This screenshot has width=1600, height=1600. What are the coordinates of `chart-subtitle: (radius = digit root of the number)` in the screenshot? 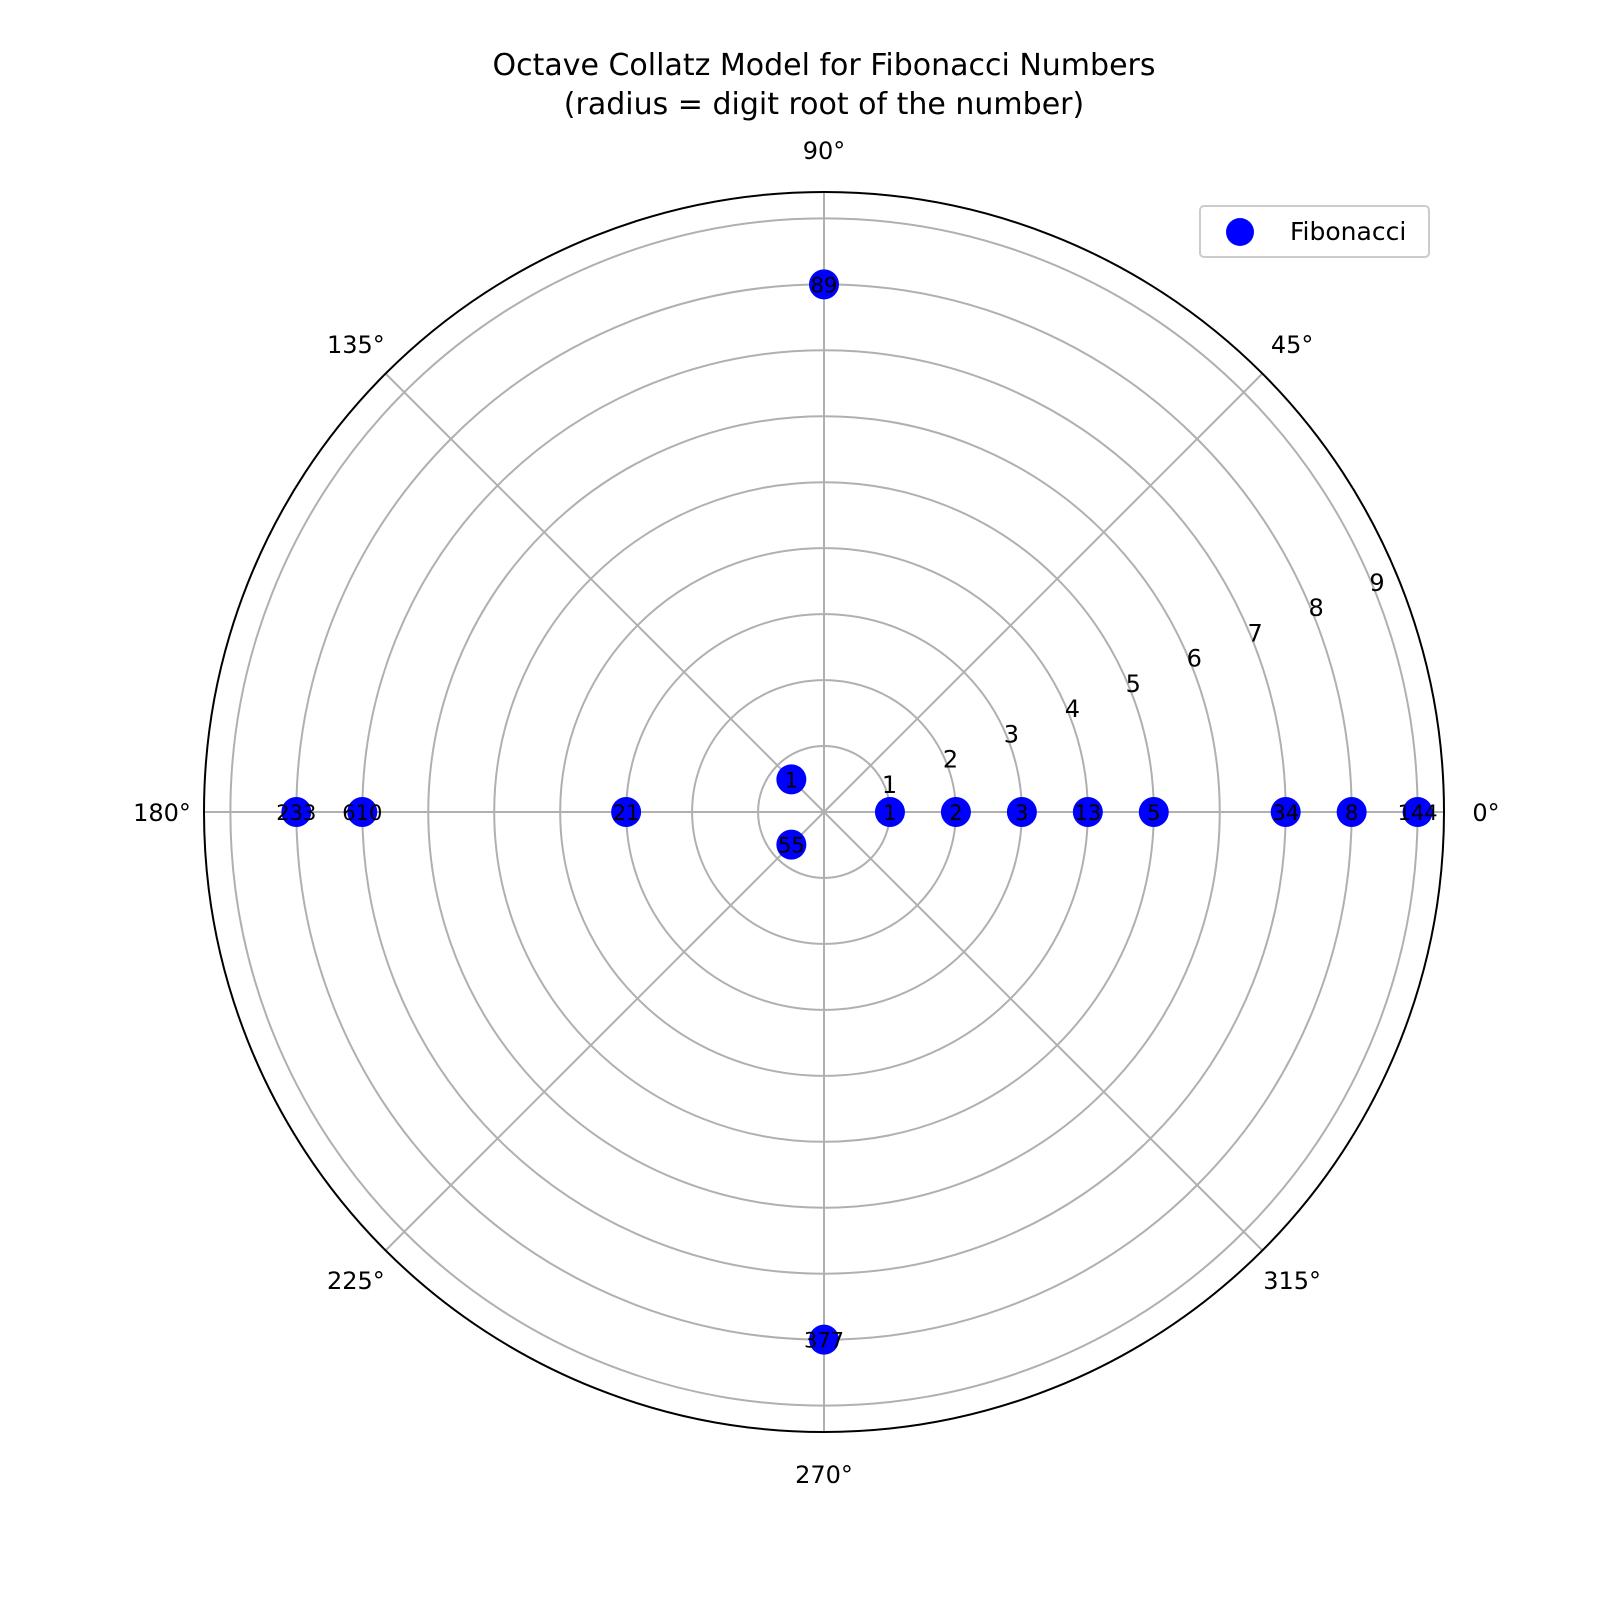 It's located at (824, 104).